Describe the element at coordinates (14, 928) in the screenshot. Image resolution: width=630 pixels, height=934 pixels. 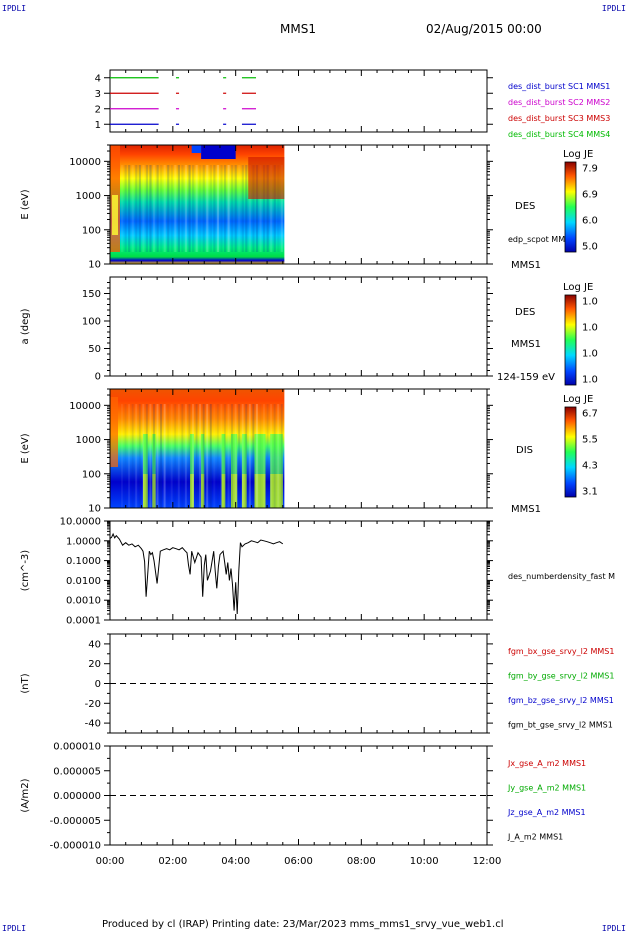
I see `corner-label-bottom-left: IPDLI` at that location.